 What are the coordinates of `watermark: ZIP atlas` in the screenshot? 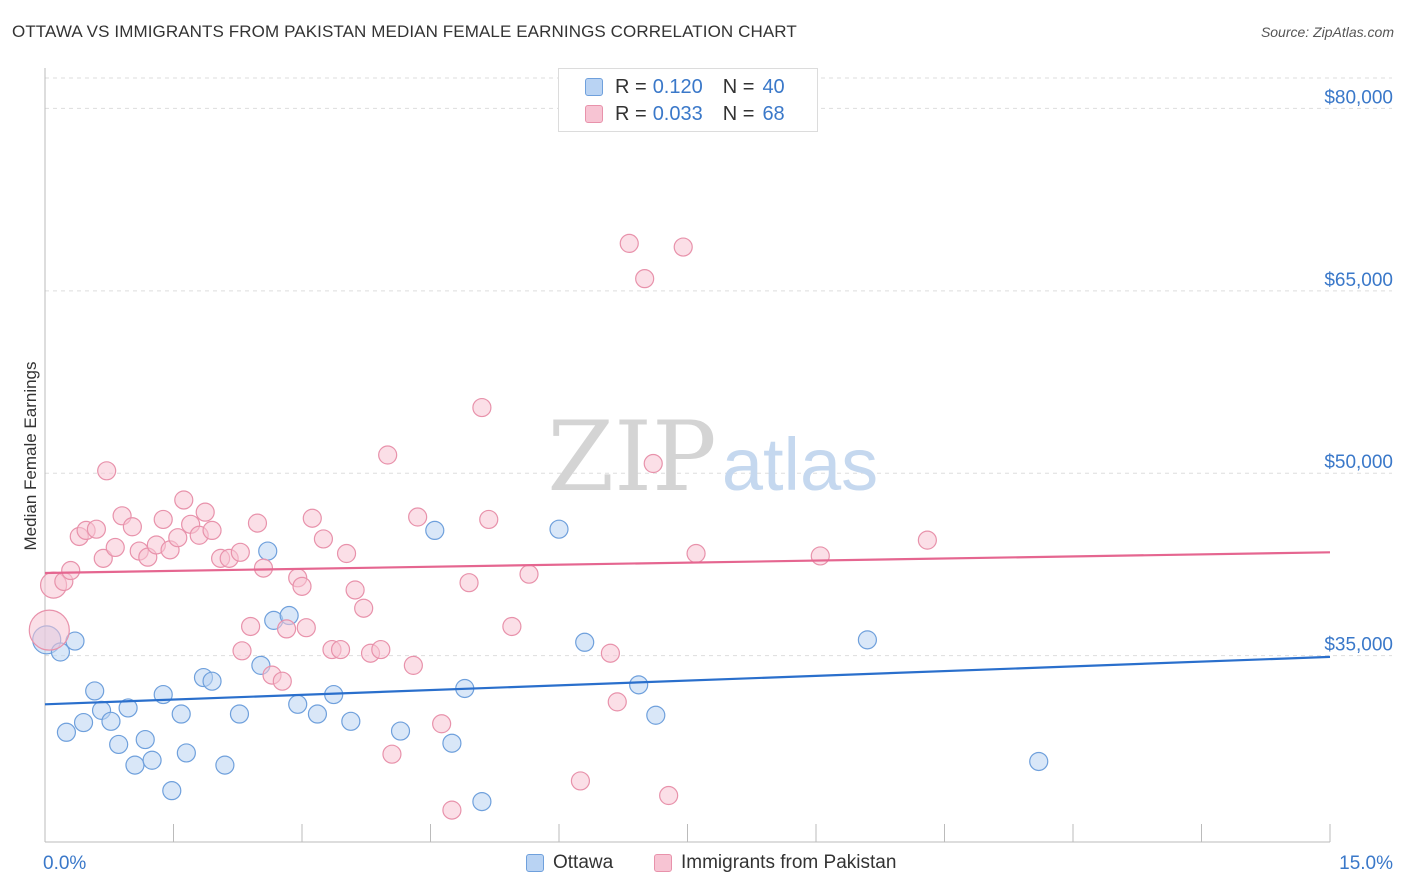 It's located at (712, 457).